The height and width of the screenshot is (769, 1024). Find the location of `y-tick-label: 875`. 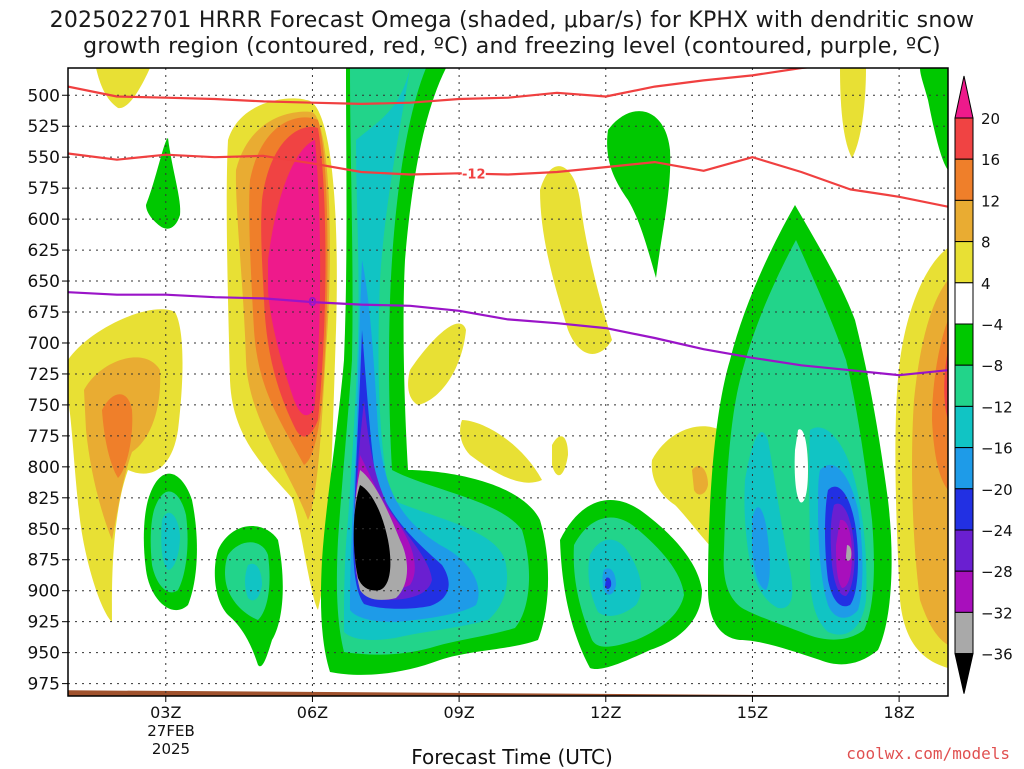

y-tick-label: 875 is located at coordinates (44, 561).